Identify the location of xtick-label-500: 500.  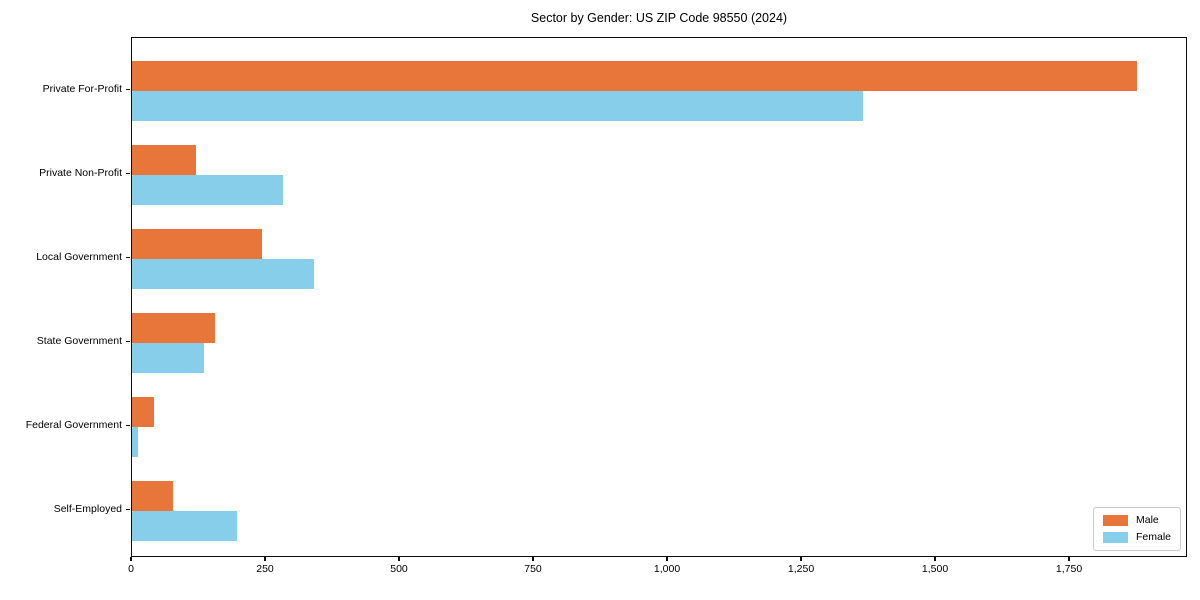
(399, 569).